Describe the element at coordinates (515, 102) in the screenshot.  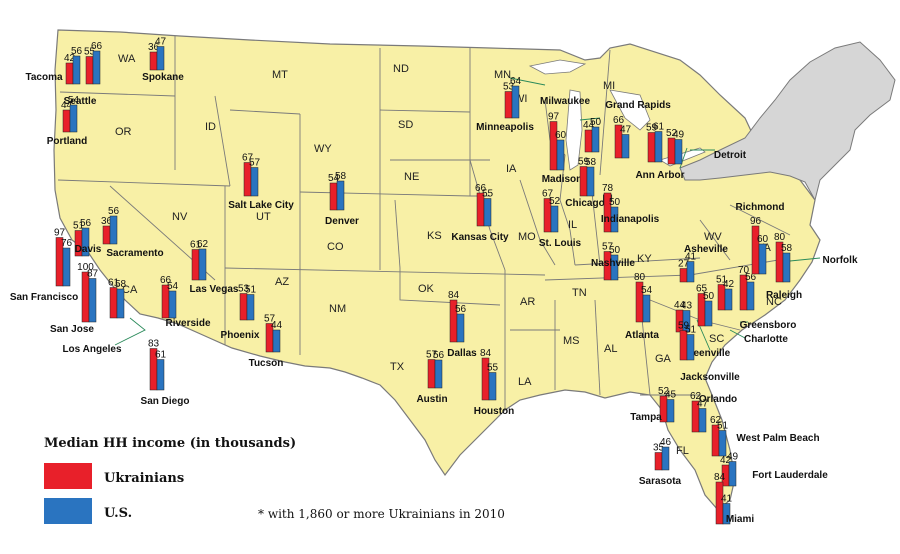
I see `bar-minneapolis-us` at that location.